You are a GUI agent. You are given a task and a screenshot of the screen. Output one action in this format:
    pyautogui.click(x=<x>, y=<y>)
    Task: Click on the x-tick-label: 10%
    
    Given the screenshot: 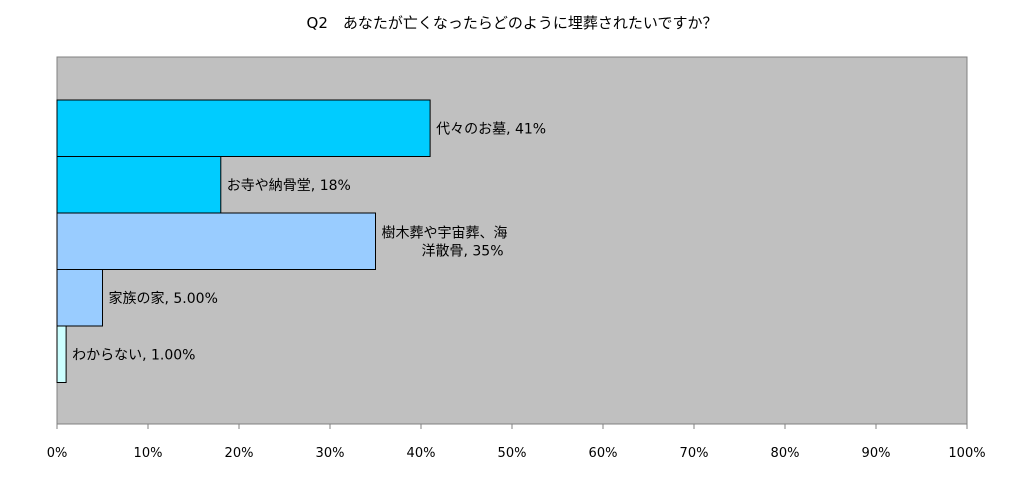 What is the action you would take?
    pyautogui.click(x=148, y=453)
    